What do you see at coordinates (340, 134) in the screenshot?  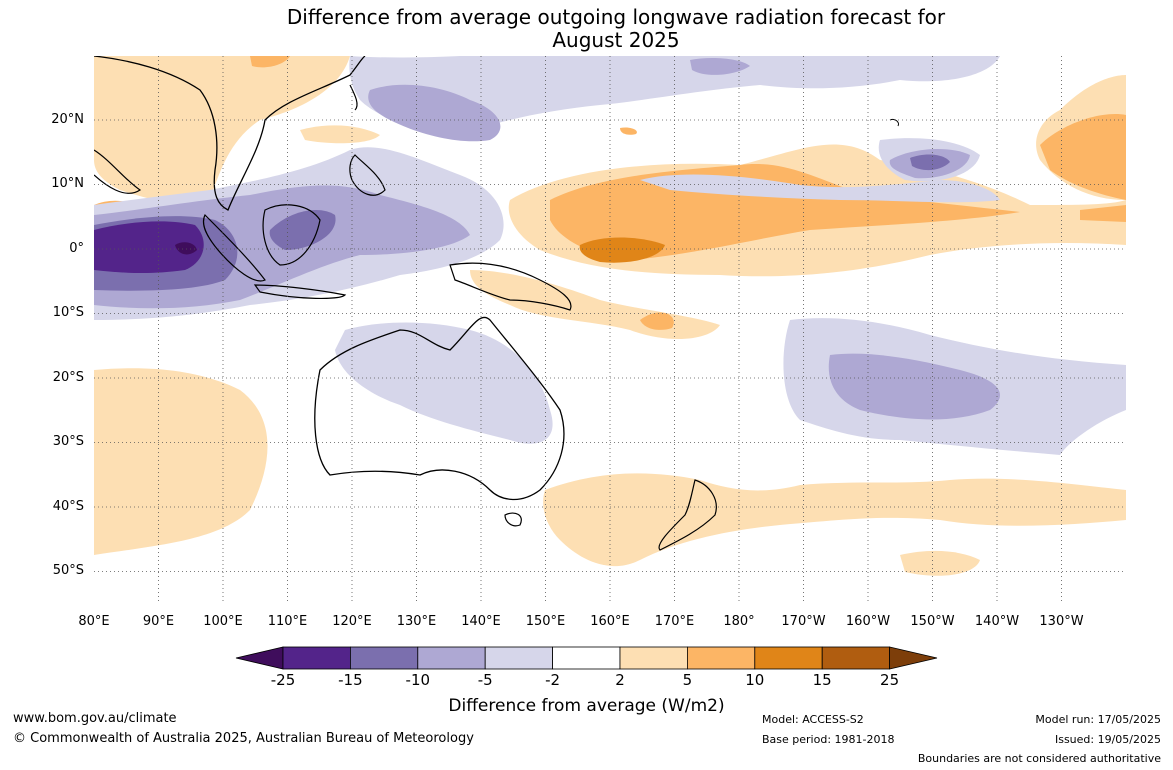 I see `scs-positive-patch` at bounding box center [340, 134].